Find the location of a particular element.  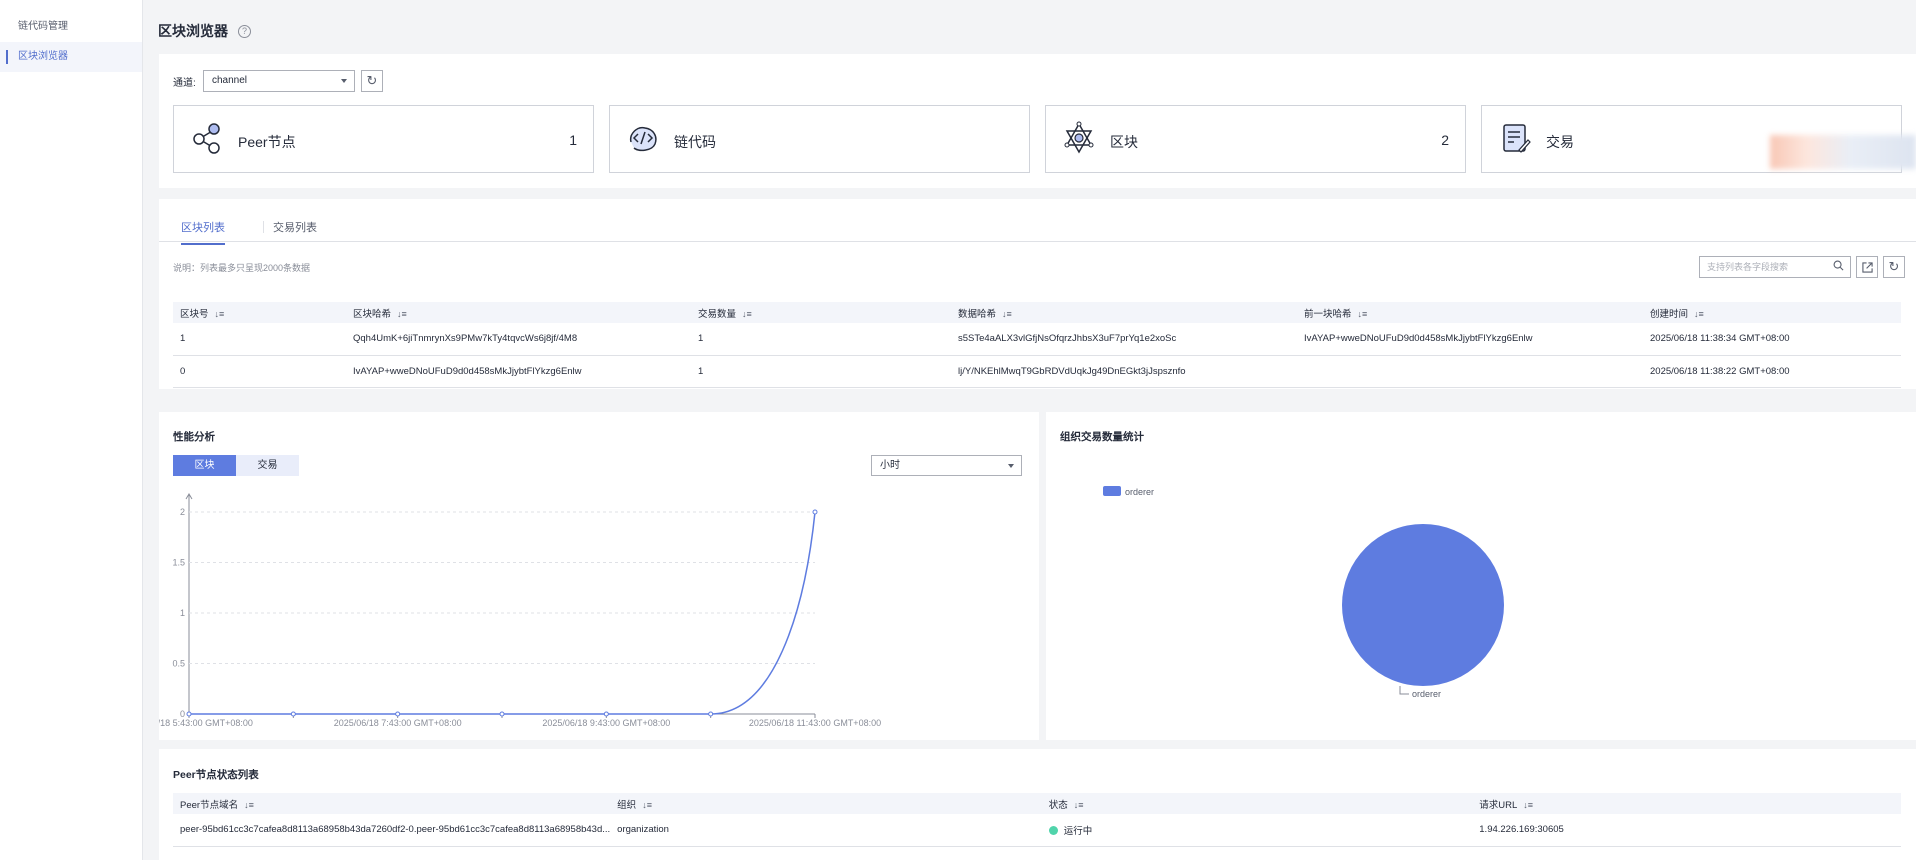

x-tick-label: 2025/06/18 11:43:00 GMT+08:00 is located at coordinates (815, 723).